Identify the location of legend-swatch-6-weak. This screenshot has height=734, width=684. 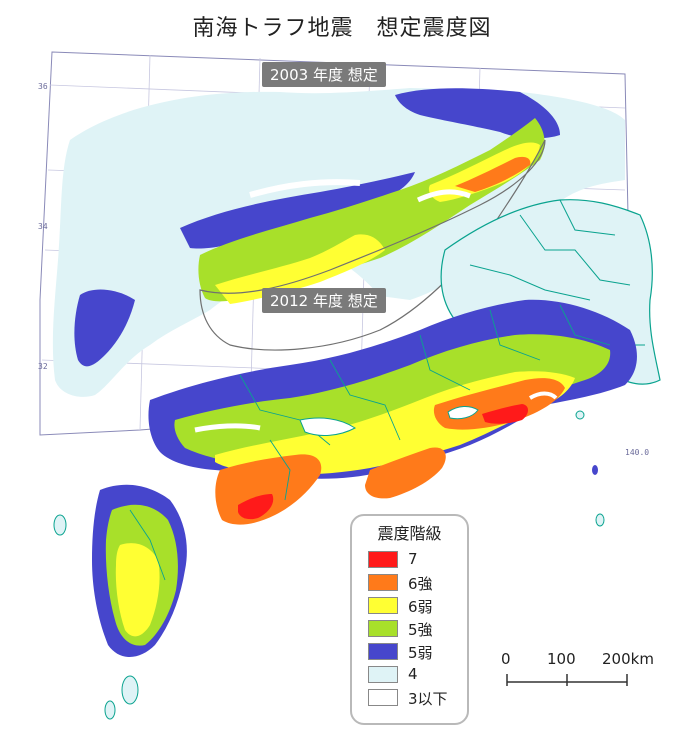
(383, 605).